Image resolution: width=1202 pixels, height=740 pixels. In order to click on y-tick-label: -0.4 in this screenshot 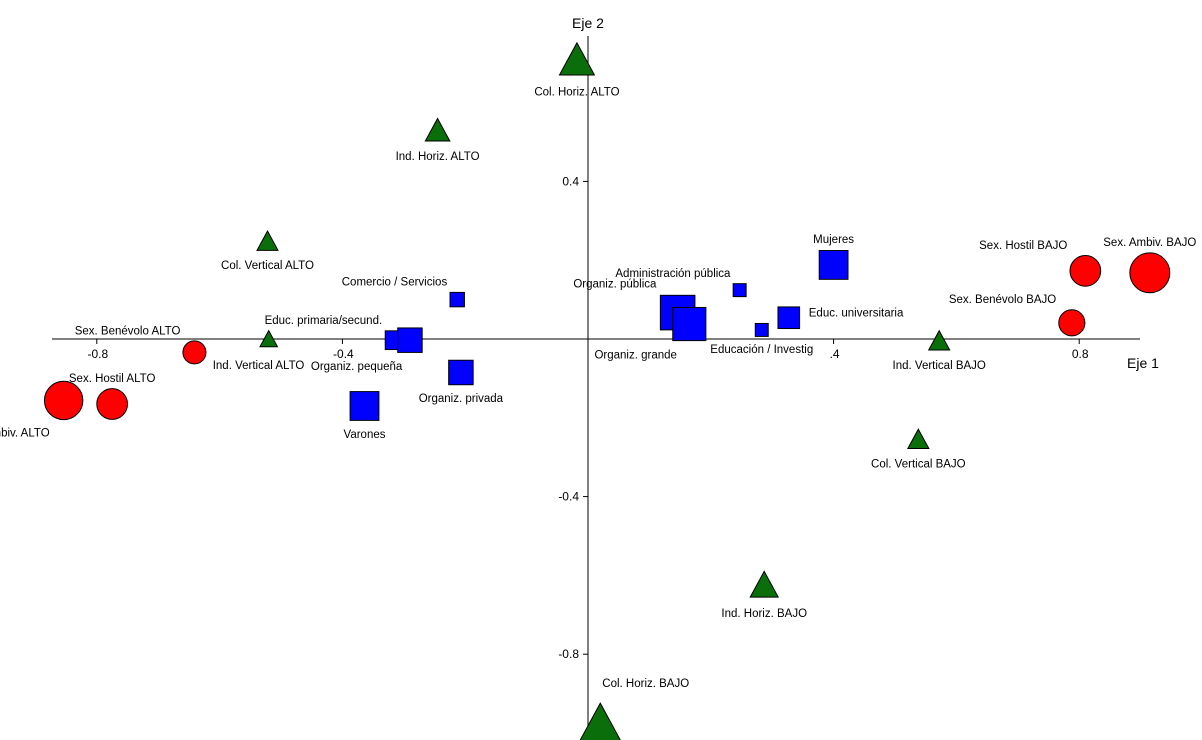, I will do `click(568, 497)`.